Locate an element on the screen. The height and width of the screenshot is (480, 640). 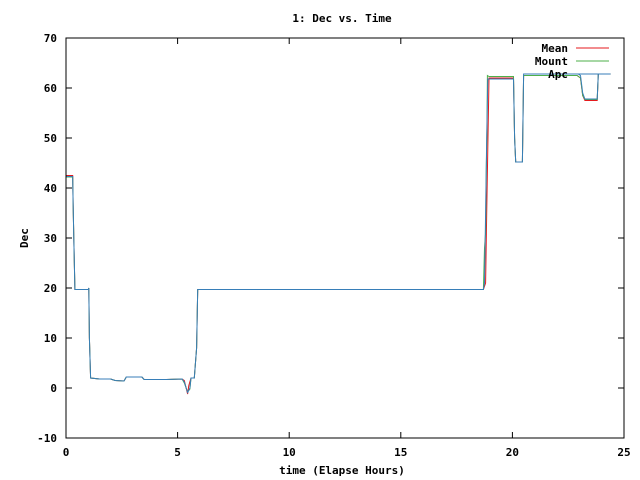
x-tick-label: 25 is located at coordinates (623, 452).